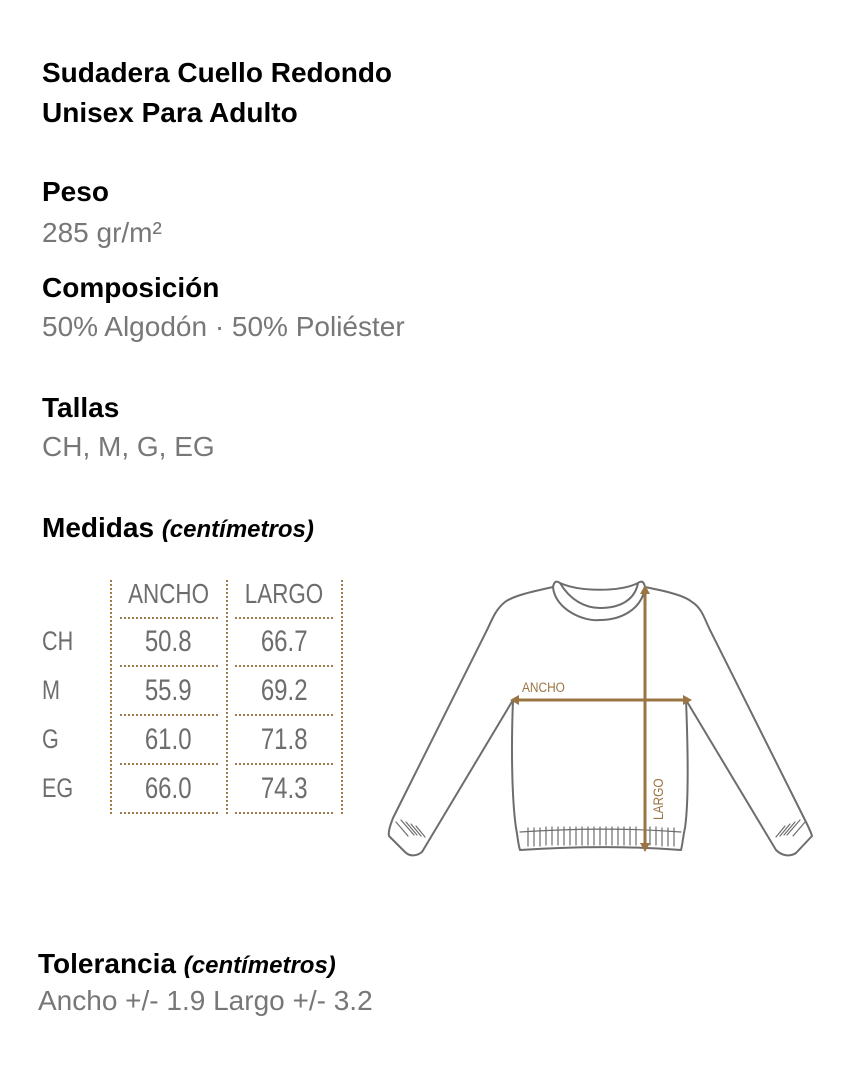  I want to click on size-label: EG, so click(58, 788).